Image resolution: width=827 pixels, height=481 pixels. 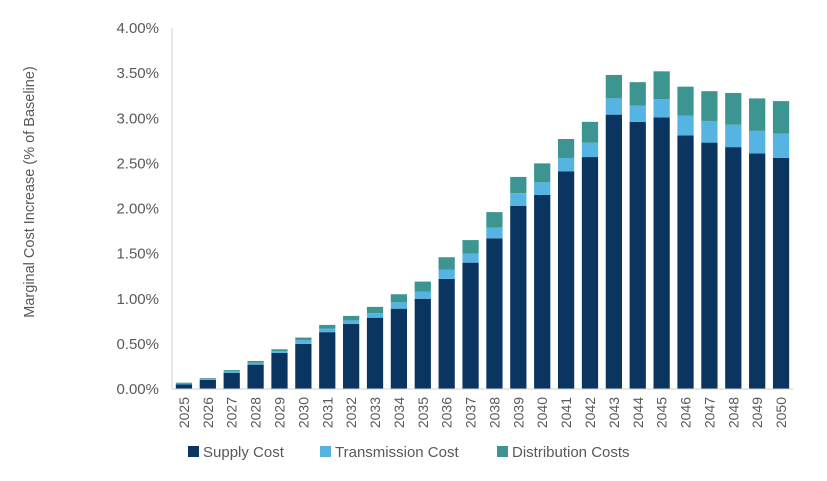 I want to click on x-tick-label: 2030, so click(x=303, y=412).